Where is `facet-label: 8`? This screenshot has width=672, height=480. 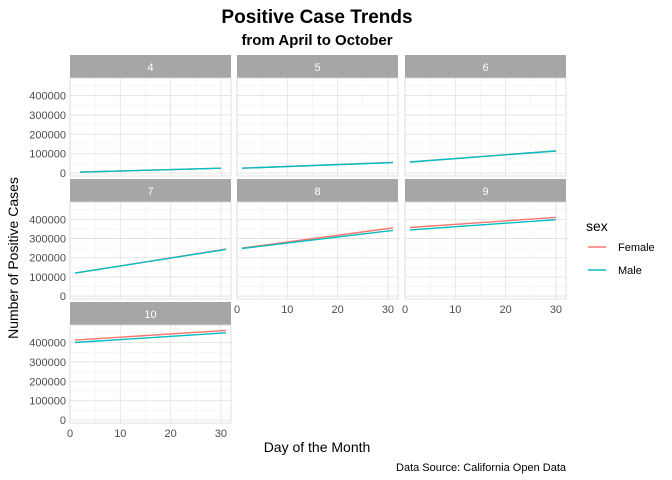 facet-label: 8 is located at coordinates (317, 192).